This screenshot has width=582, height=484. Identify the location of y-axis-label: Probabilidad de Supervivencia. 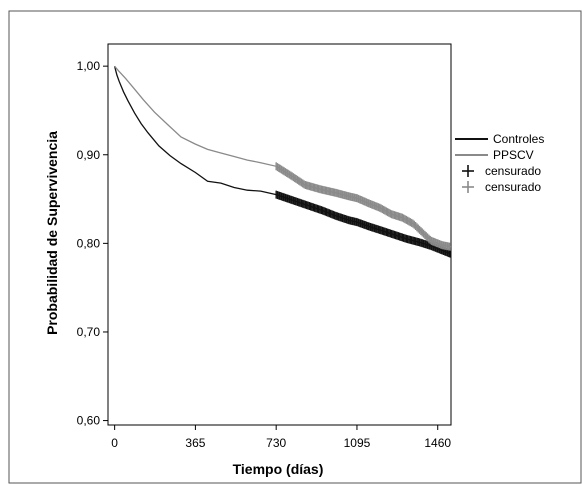
(52, 233).